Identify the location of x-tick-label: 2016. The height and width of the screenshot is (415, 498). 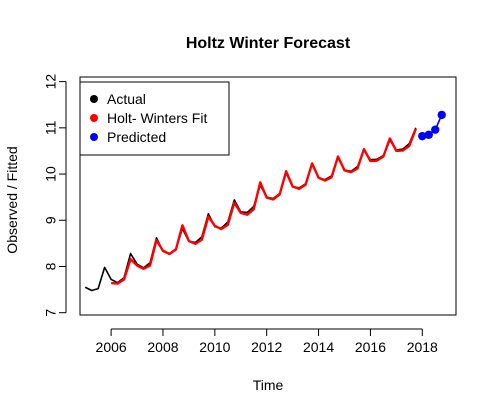
(370, 347).